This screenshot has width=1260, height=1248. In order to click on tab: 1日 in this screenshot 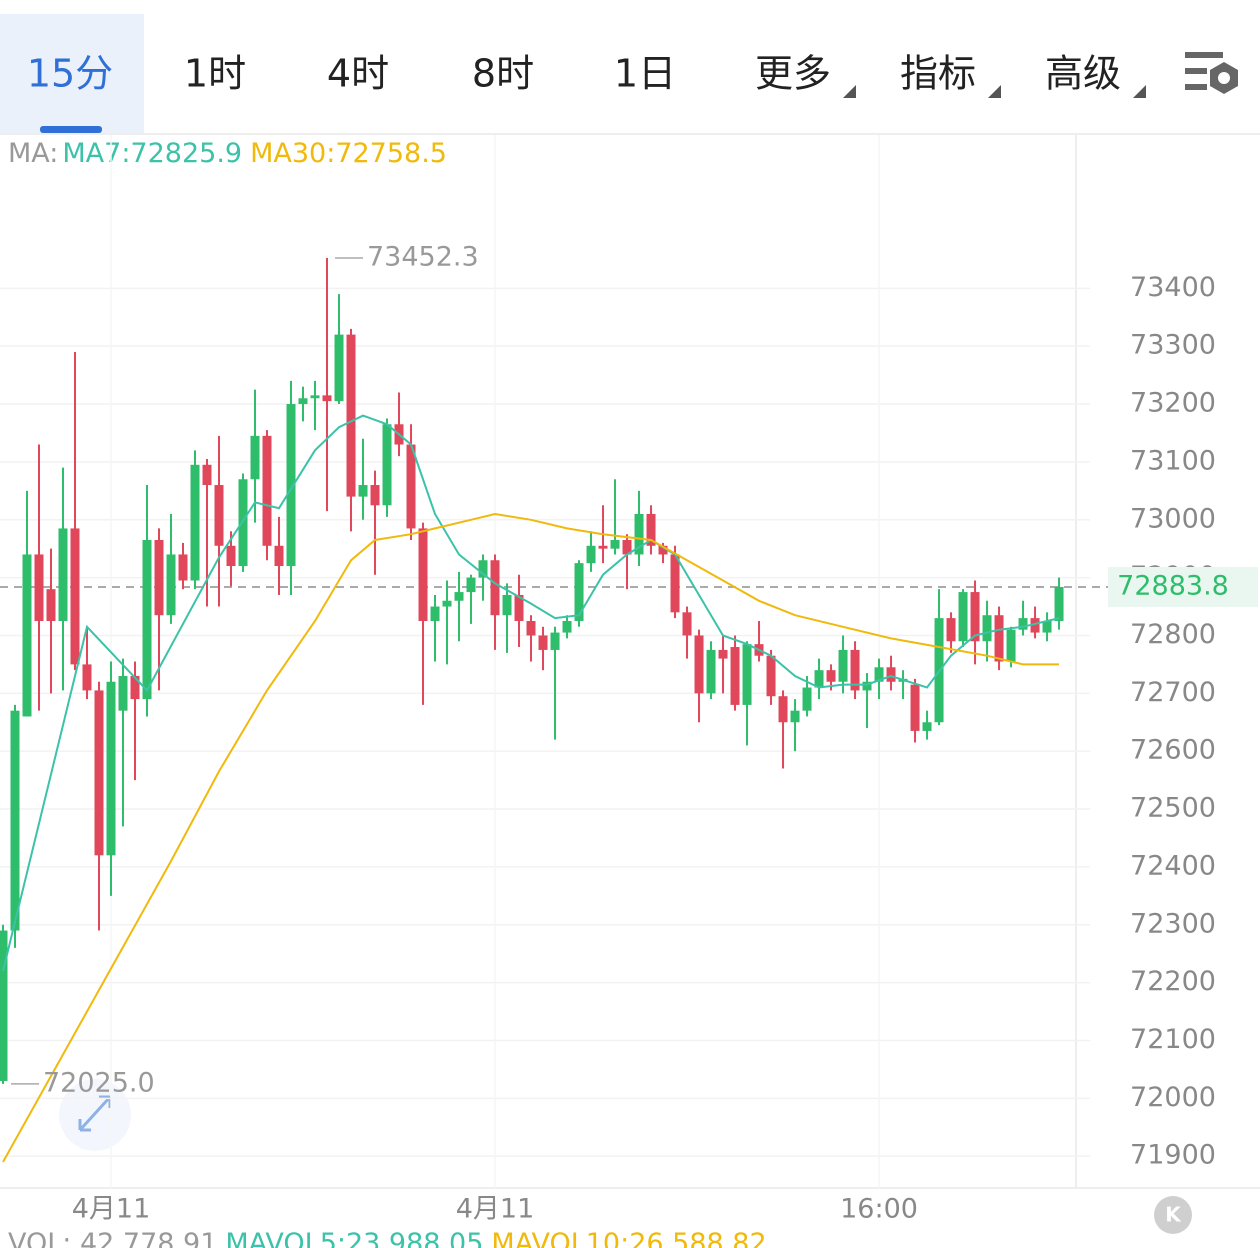, I will do `click(645, 74)`.